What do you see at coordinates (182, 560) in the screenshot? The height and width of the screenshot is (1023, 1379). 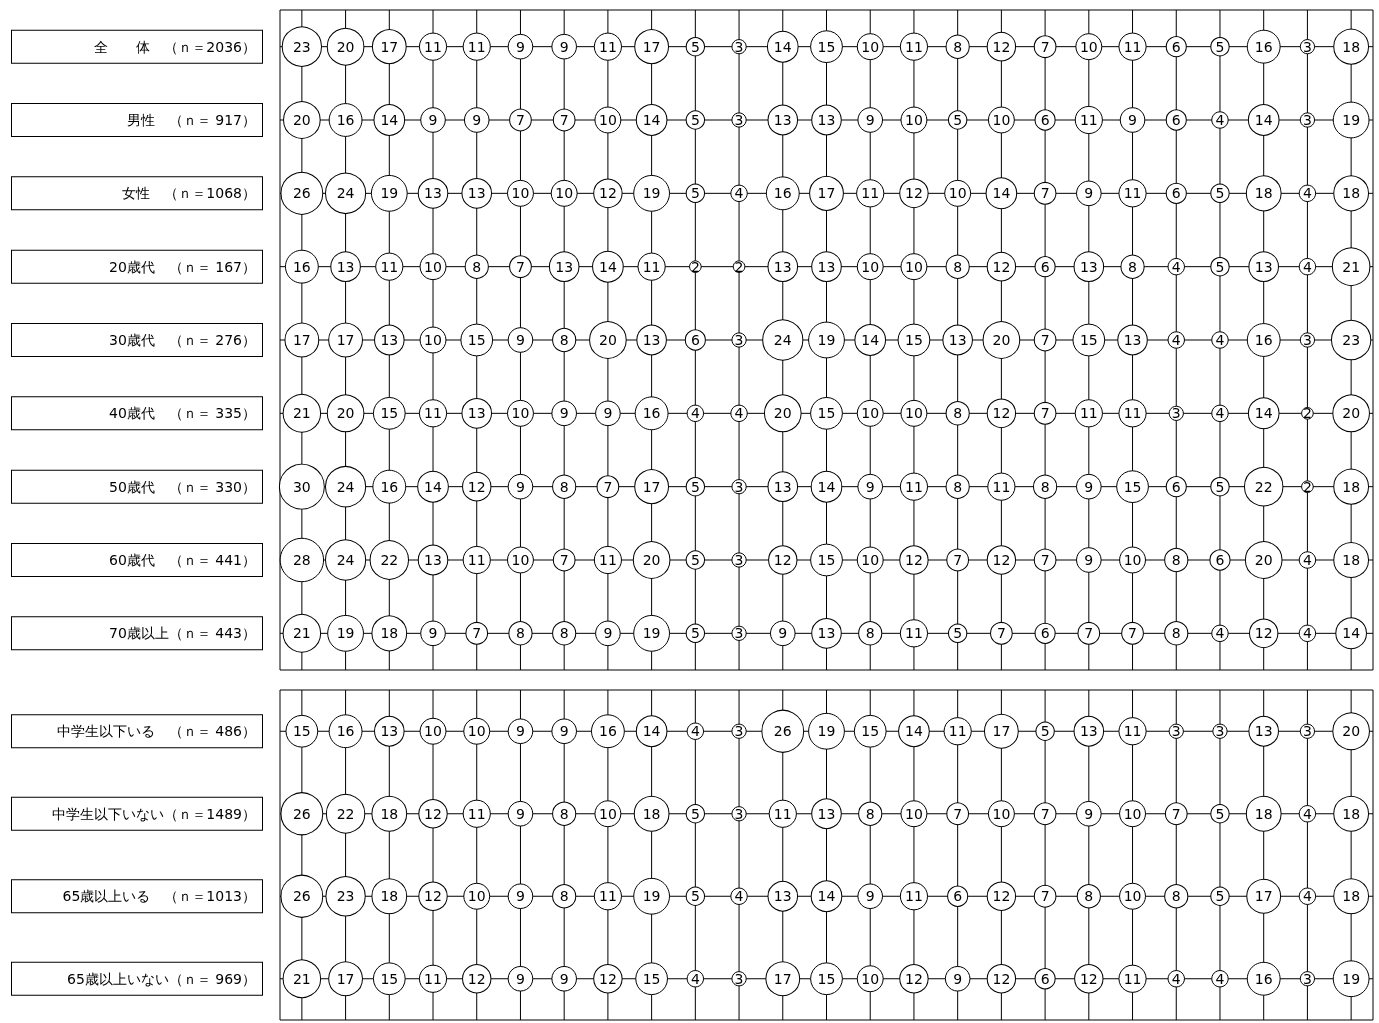 I see `y-tick-label: 60歳代 （ｎ＝ 441）` at bounding box center [182, 560].